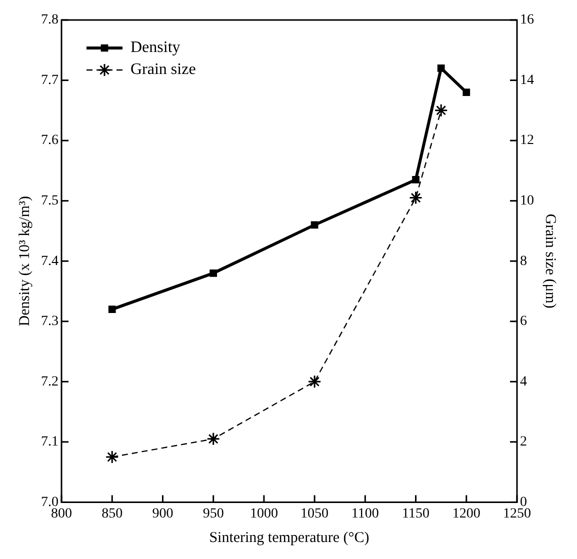 Image resolution: width=577 pixels, height=559 pixels. I want to click on y2-axis-title: Grain size (μm), so click(550, 261).